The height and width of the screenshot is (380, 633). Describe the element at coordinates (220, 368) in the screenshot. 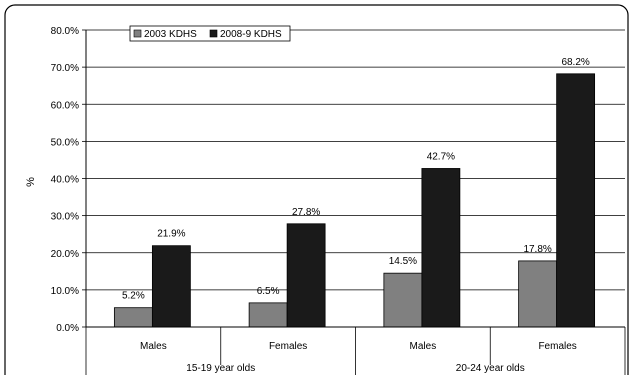

I see `group-label: 15-19 year olds` at that location.